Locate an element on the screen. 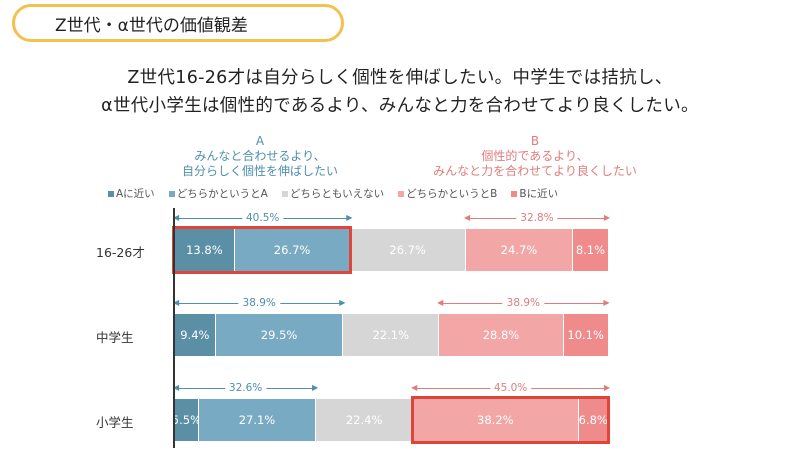 Image resolution: width=800 pixels, height=456 pixels. bar-row: 5.5% 27.1% 22.4% 38.2% 6.8% is located at coordinates (390, 420).